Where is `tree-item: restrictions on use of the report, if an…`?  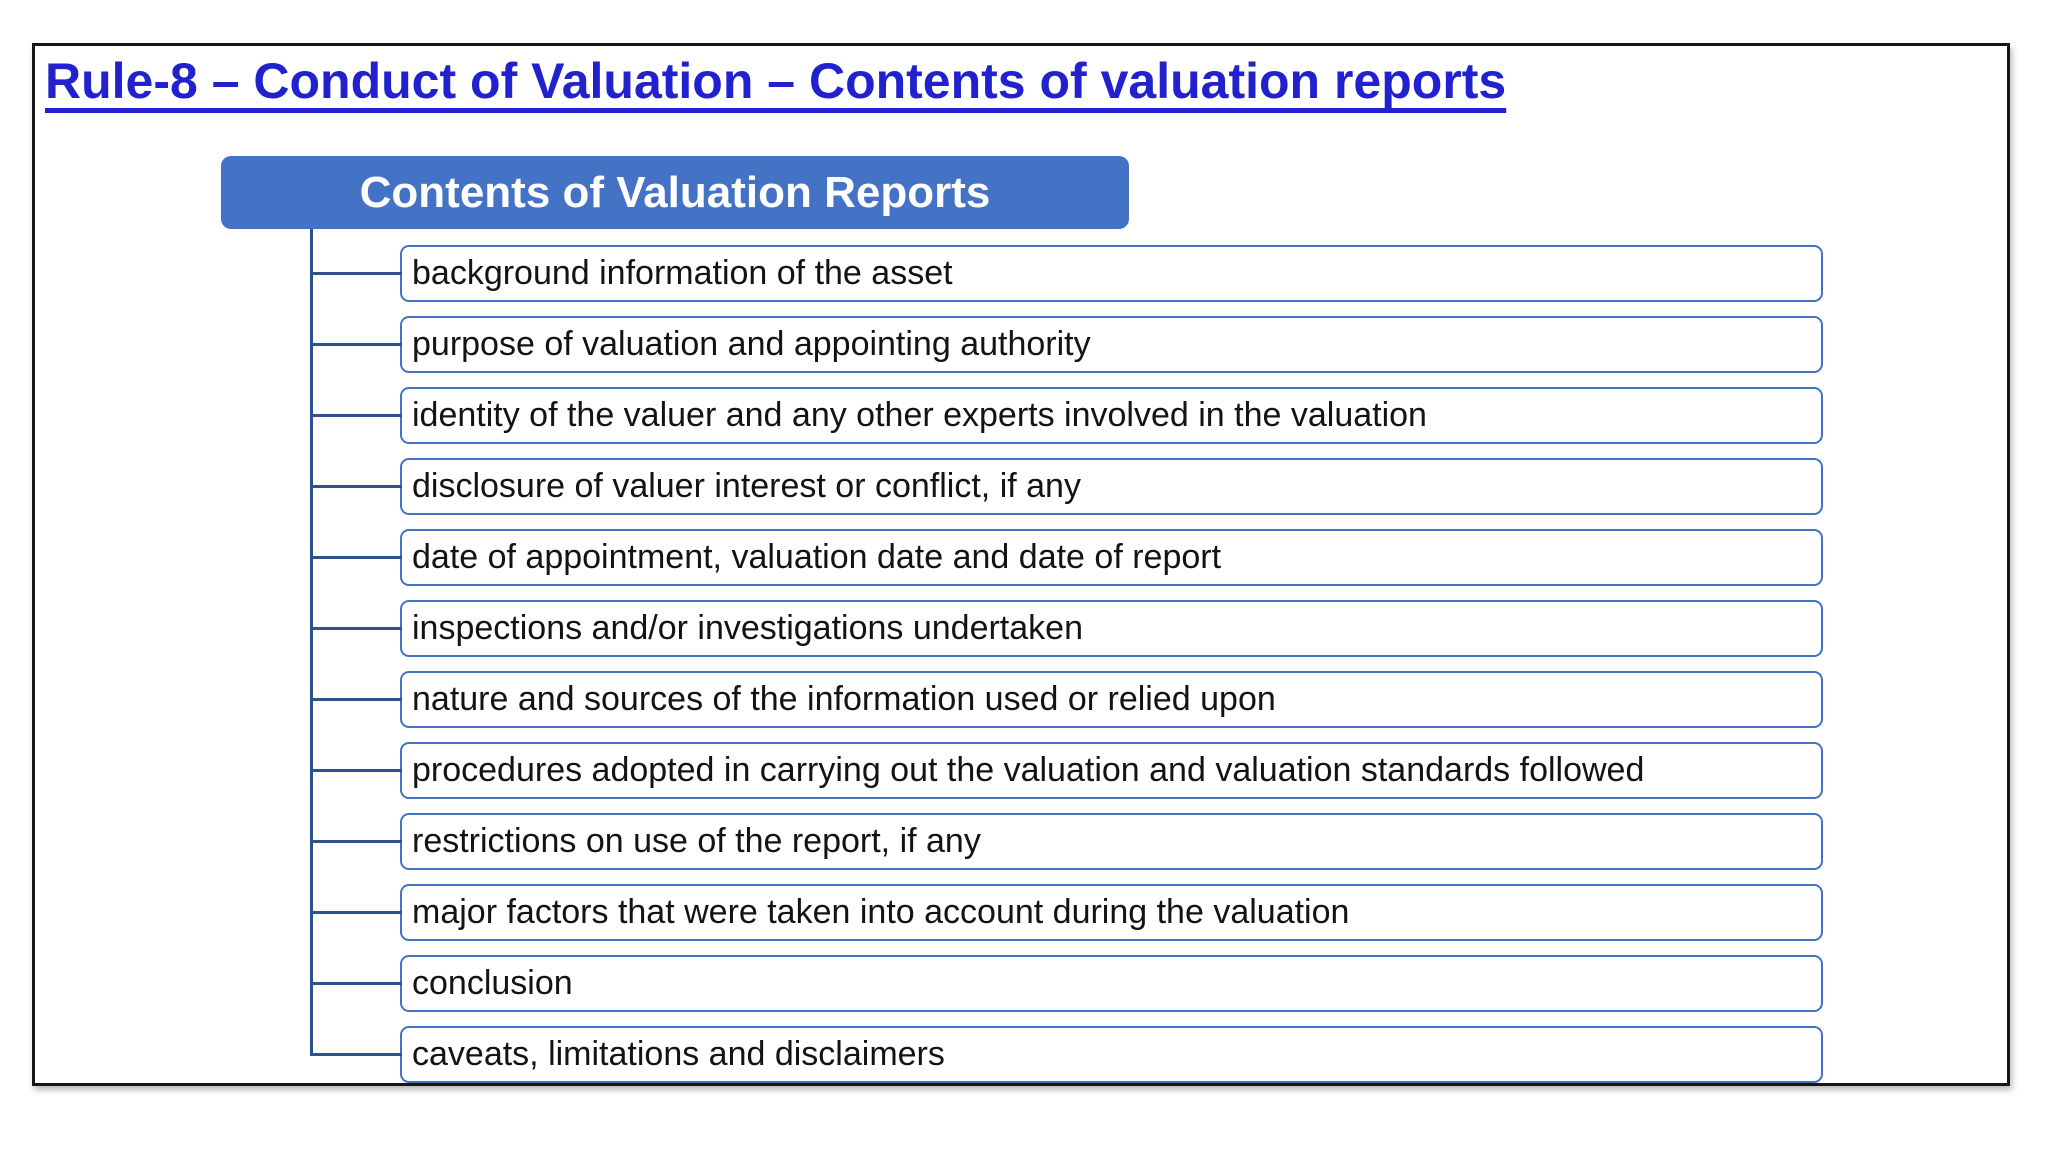
tree-item: restrictions on use of the report, if an… is located at coordinates (1066, 841).